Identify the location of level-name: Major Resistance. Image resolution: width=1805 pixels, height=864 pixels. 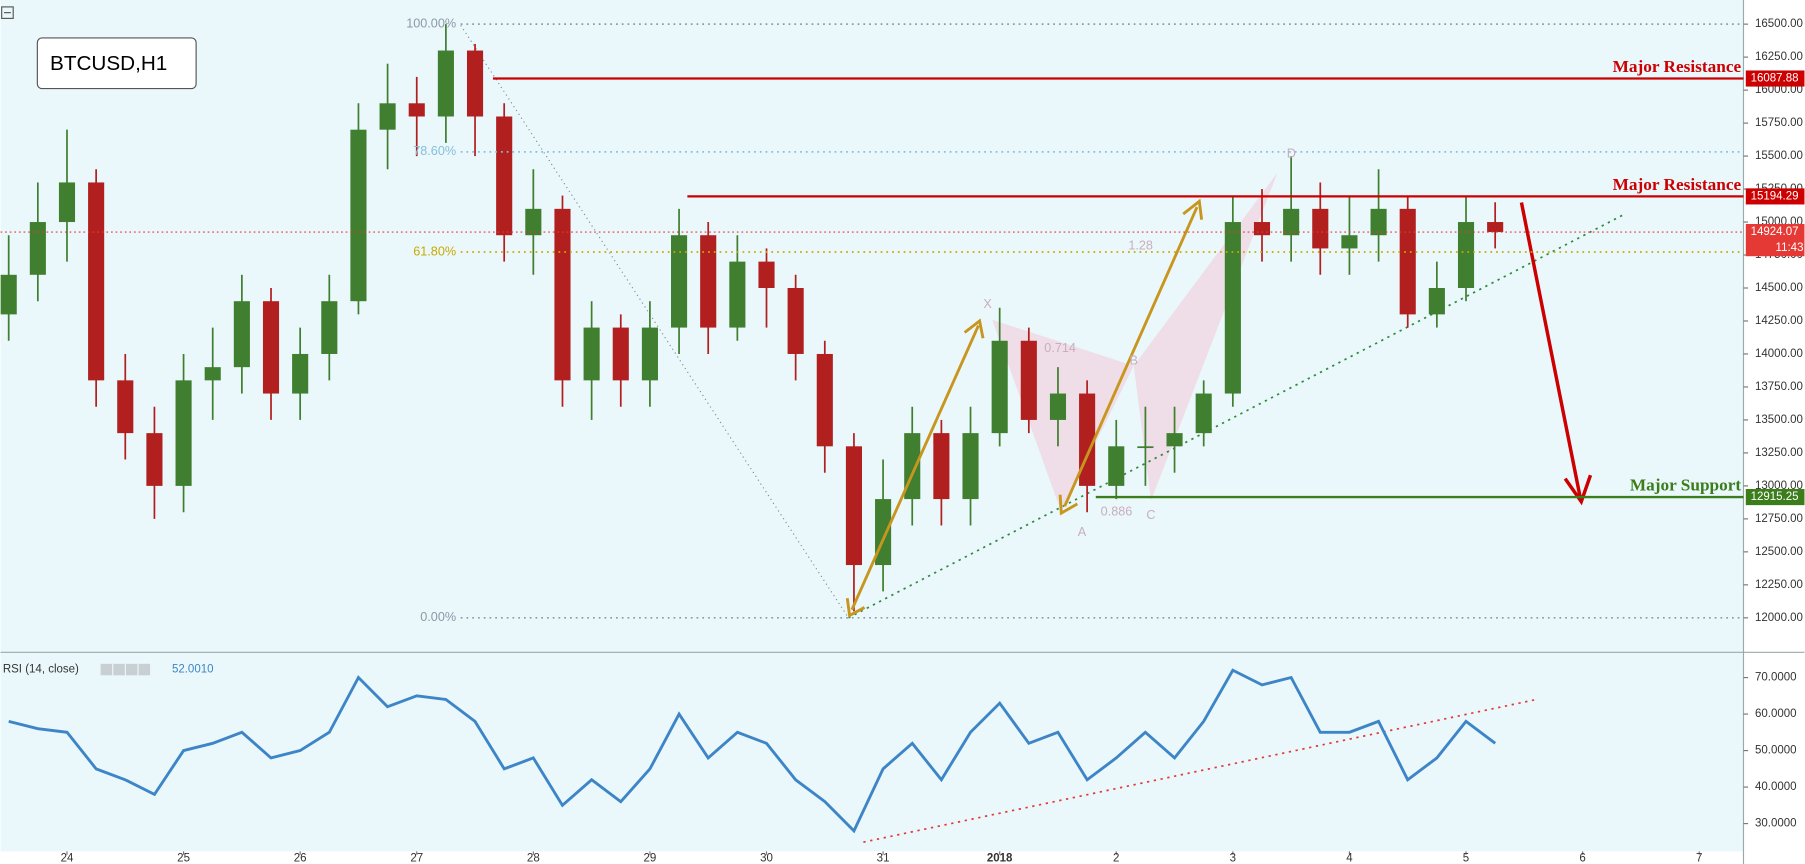
(1677, 66).